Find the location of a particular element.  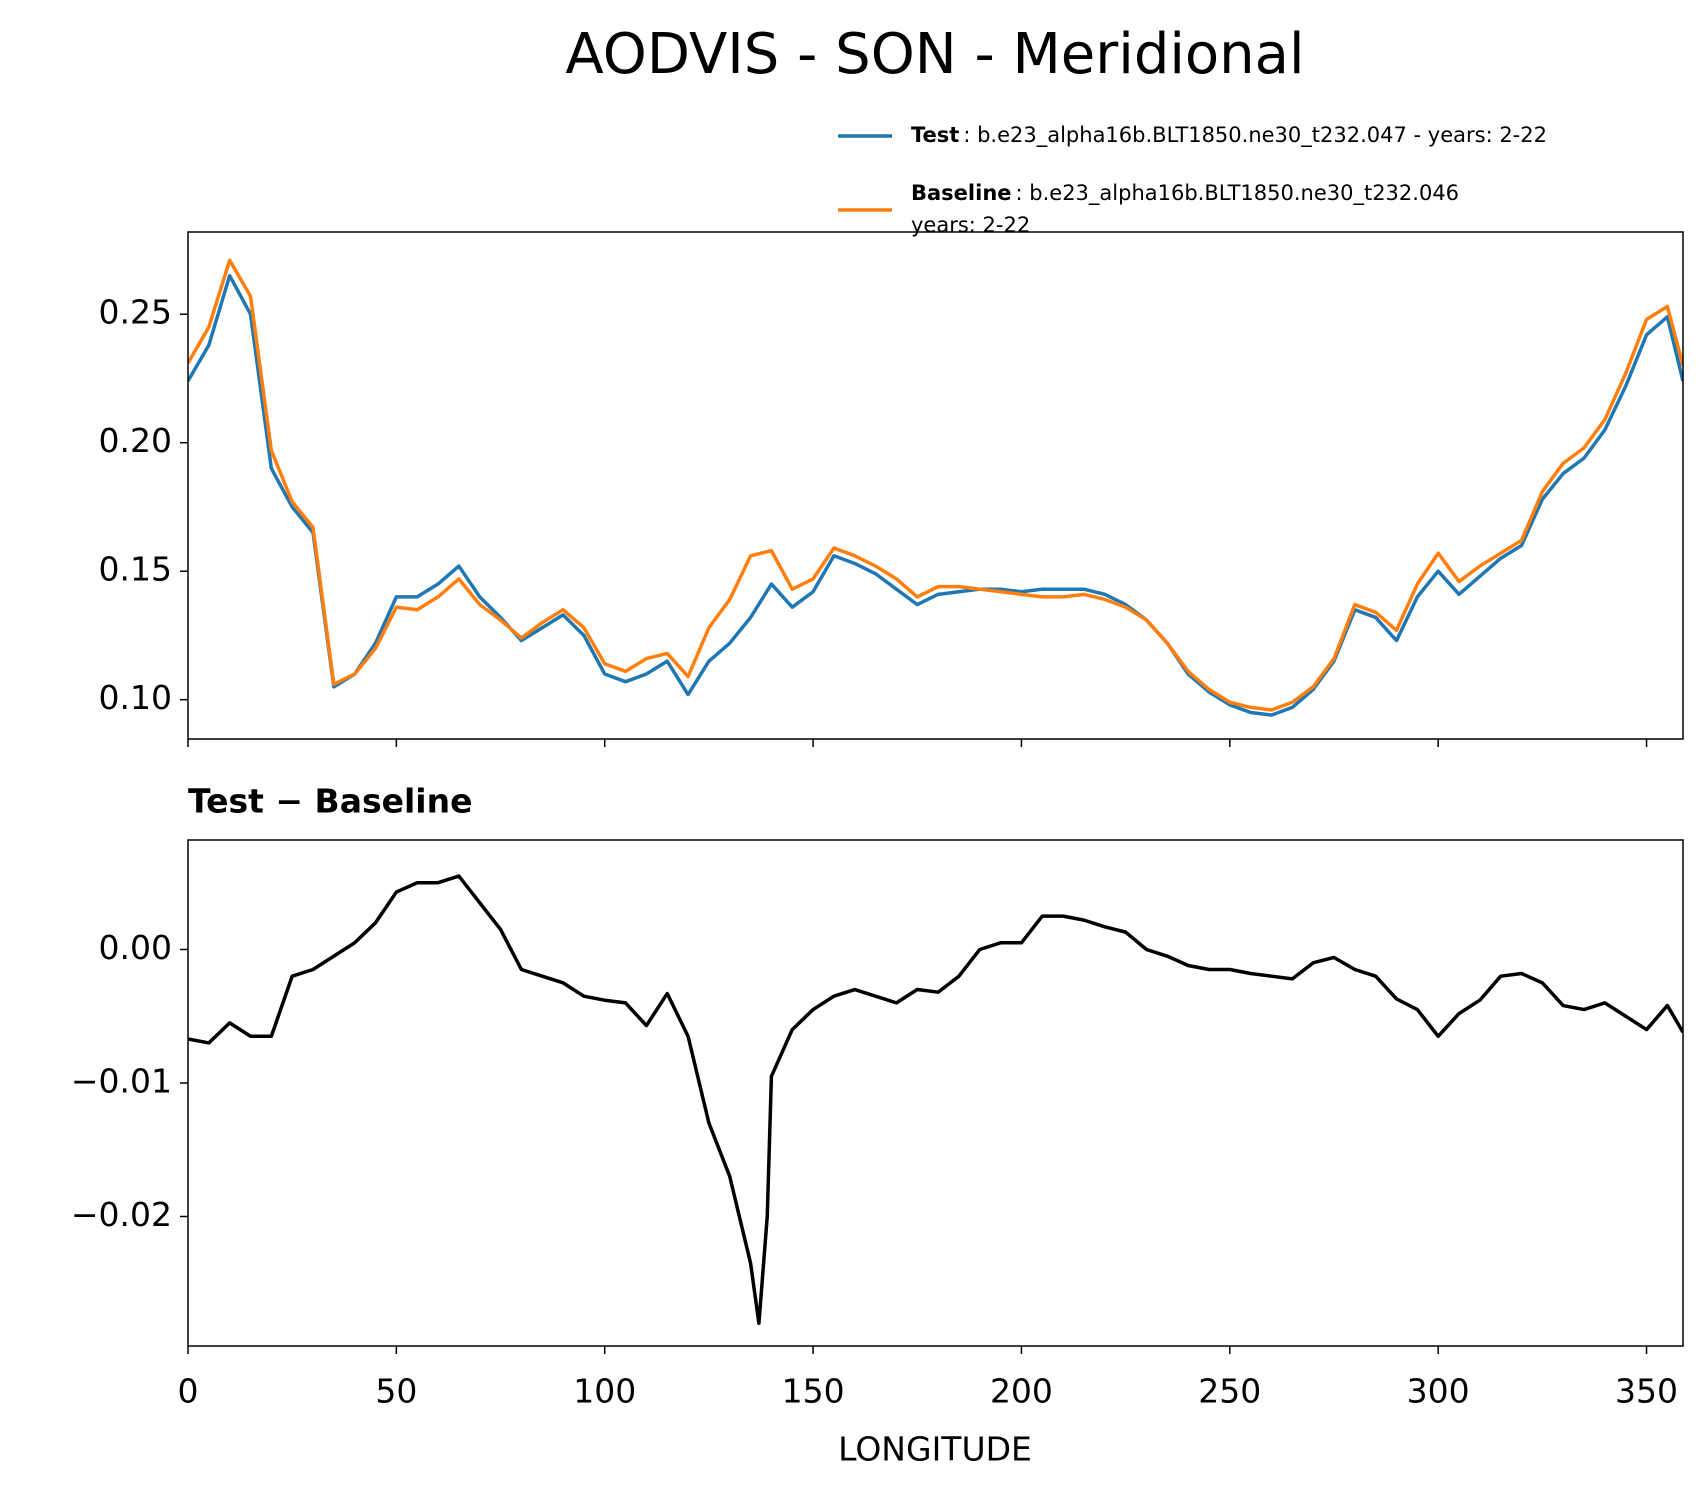

panel-title: Test − Baseline is located at coordinates (330, 801).